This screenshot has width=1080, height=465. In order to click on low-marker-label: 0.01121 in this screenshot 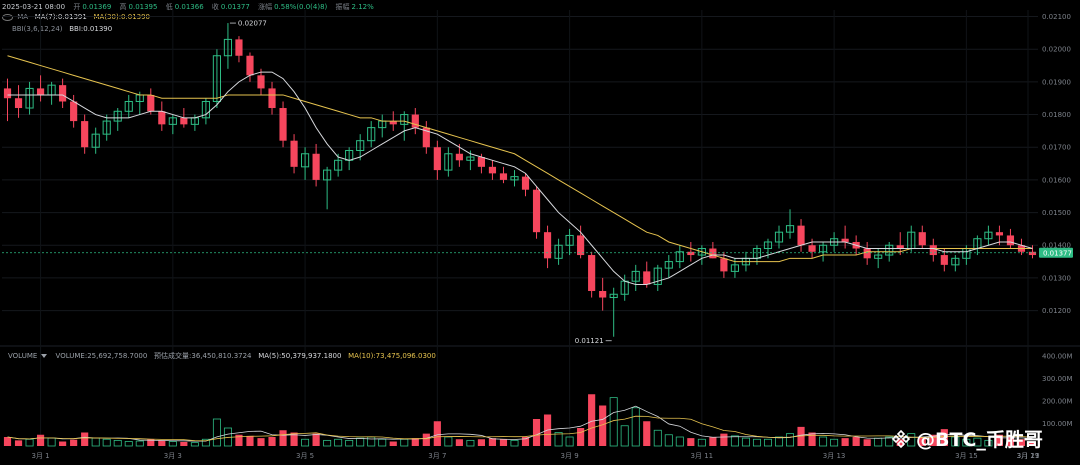, I will do `click(589, 341)`.